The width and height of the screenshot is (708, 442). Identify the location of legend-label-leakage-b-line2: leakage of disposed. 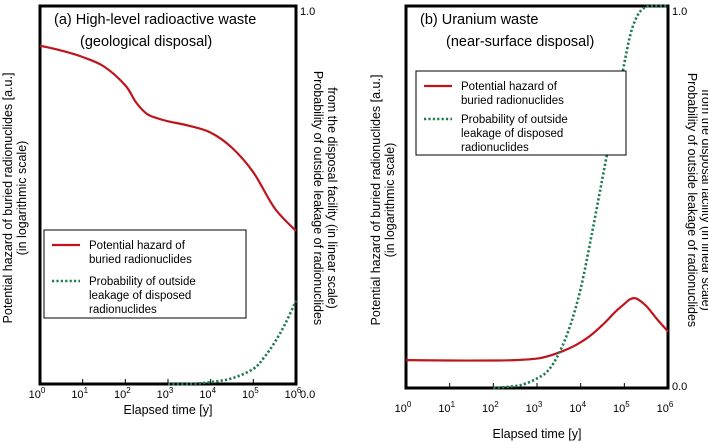
(512, 134).